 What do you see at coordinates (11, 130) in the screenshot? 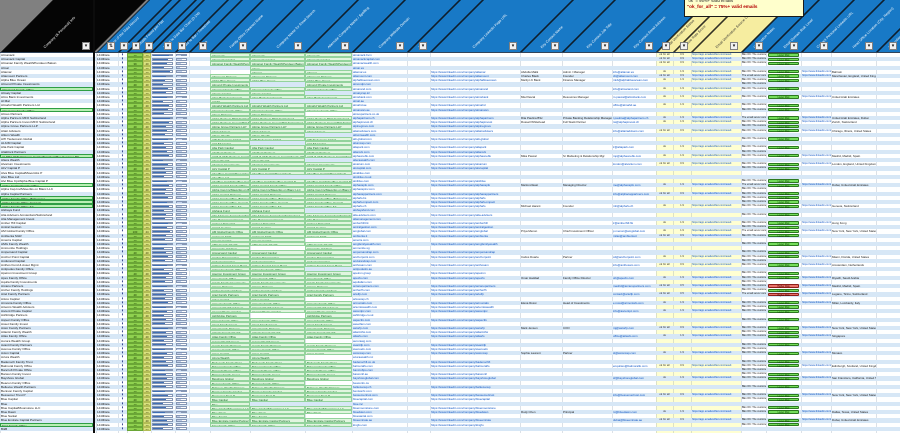
I see `company-name-cell: Altair Advisers` at bounding box center [11, 130].